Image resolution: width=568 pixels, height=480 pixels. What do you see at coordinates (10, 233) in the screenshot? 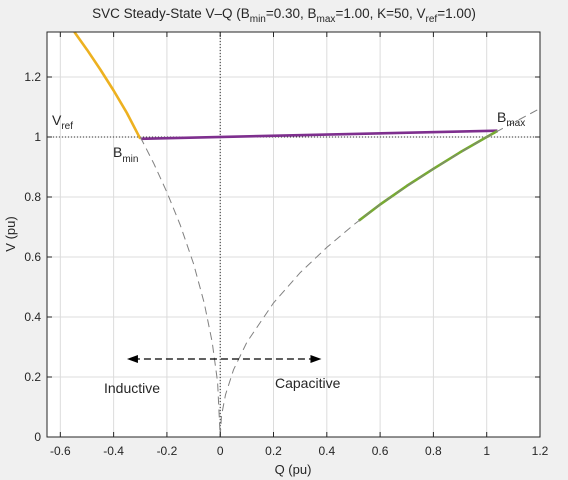
I see `y-axis-label: V (pu)` at bounding box center [10, 233].